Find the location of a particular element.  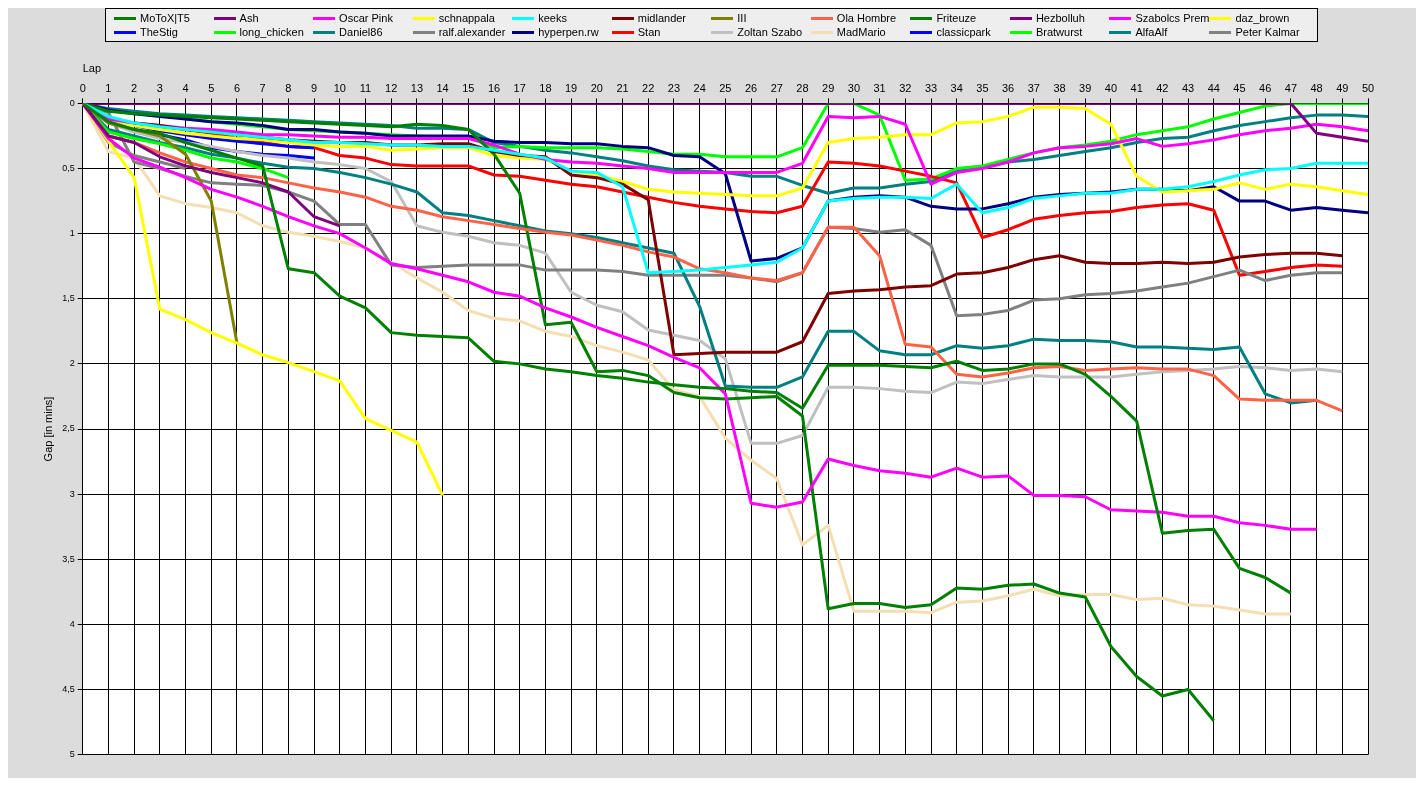

y-tick-label: 5 is located at coordinates (72, 754).